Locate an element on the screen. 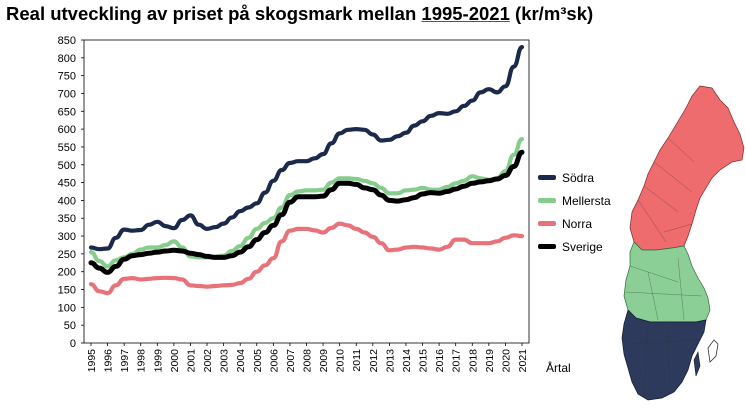 The width and height of the screenshot is (746, 419). legend-item: Norra is located at coordinates (574, 223).